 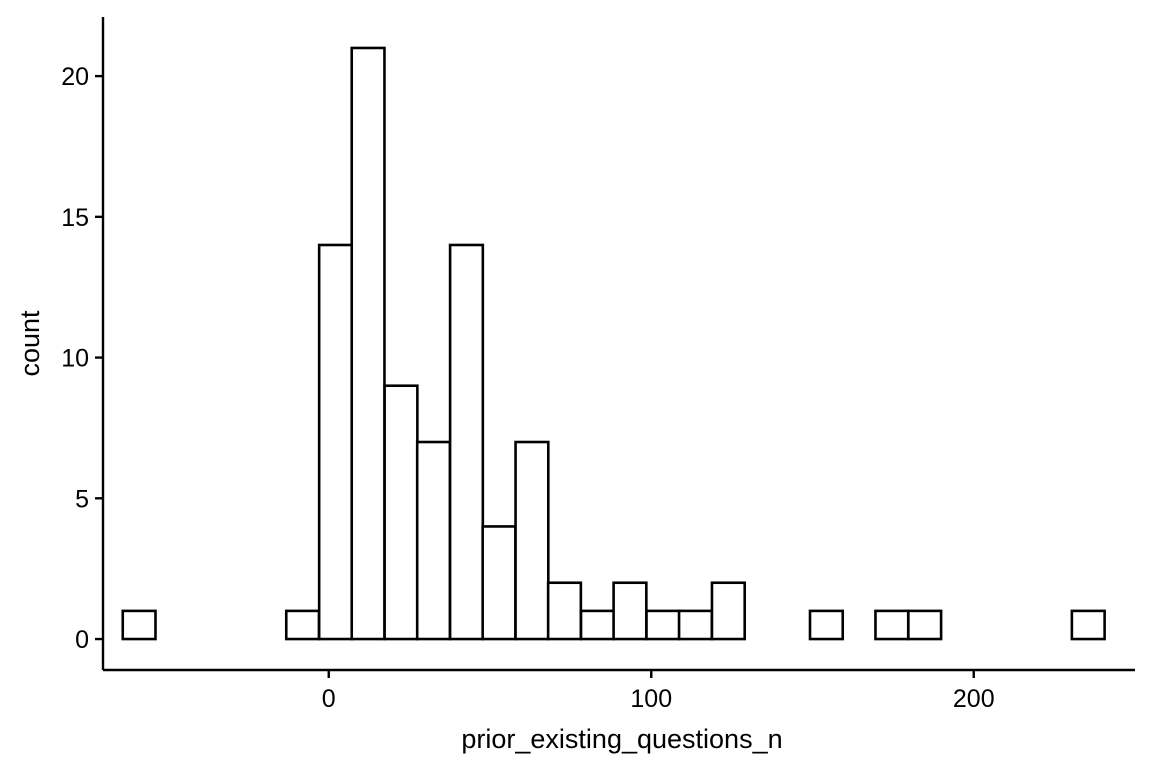 What do you see at coordinates (974, 699) in the screenshot?
I see `x-tick-label: 200` at bounding box center [974, 699].